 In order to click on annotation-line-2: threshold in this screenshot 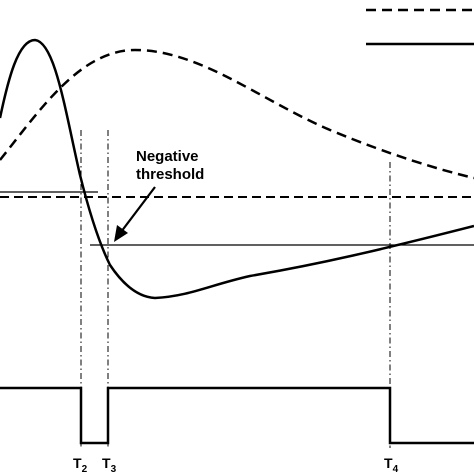, I will do `click(170, 174)`.